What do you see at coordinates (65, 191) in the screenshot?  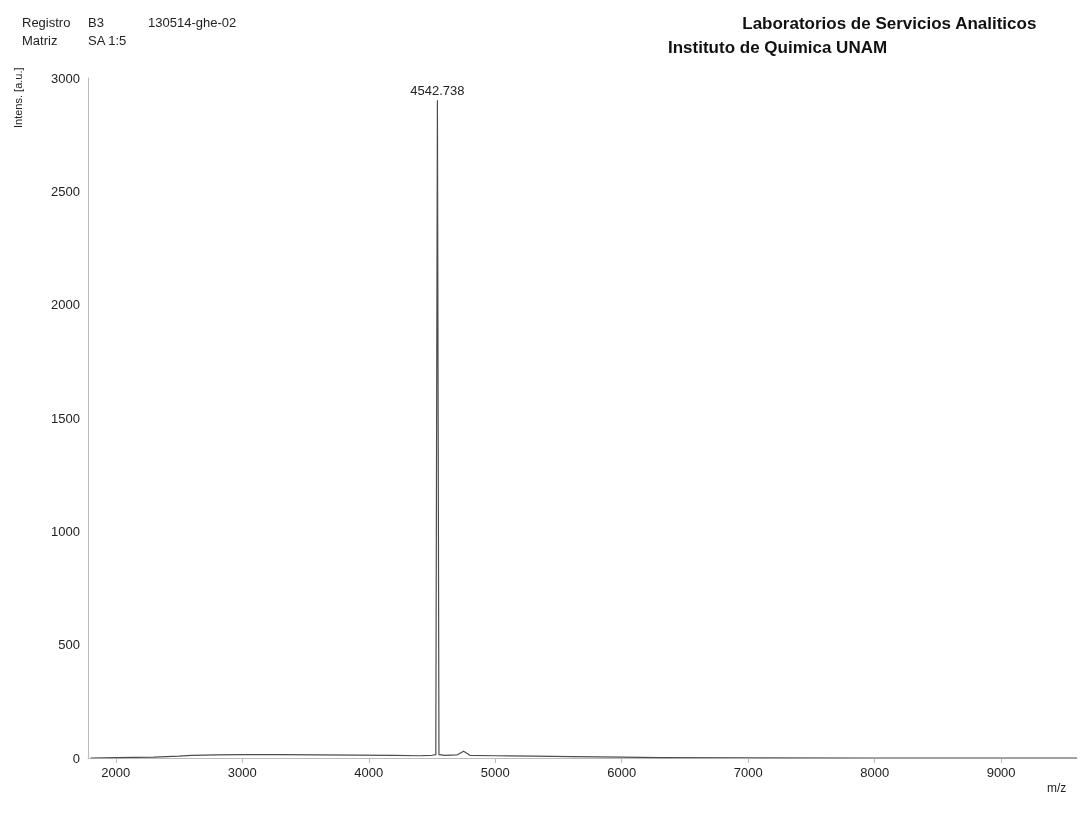 I see `y-tick-label: 2500` at bounding box center [65, 191].